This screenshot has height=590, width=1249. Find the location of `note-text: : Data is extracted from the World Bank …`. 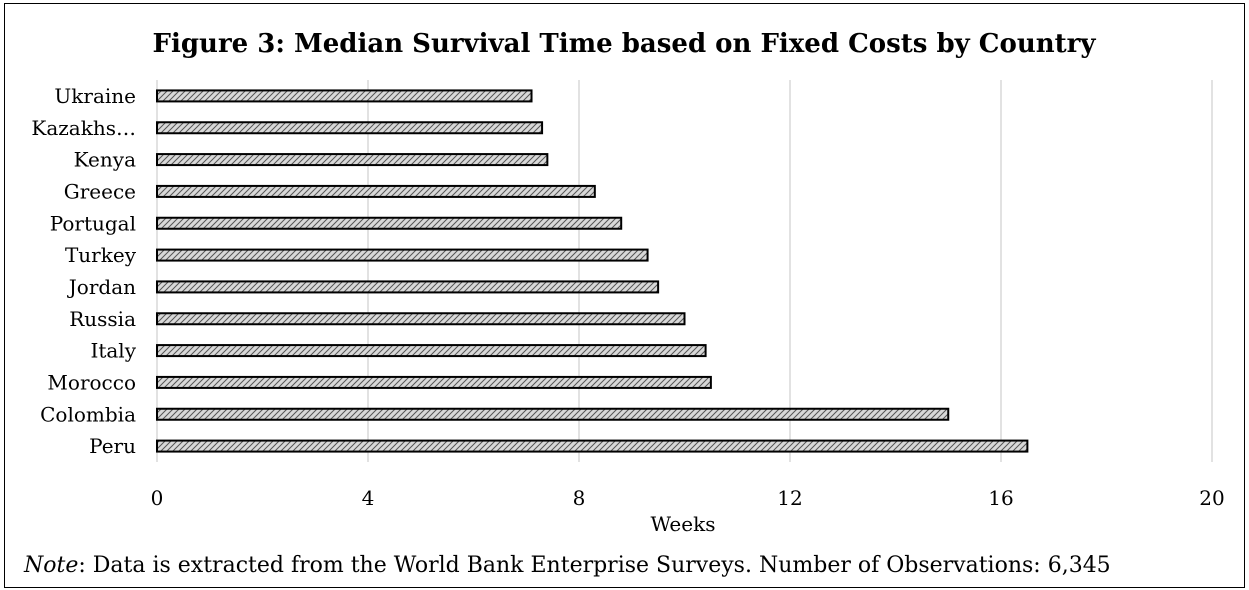

note-text: : Data is extracted from the World Bank … is located at coordinates (594, 565).